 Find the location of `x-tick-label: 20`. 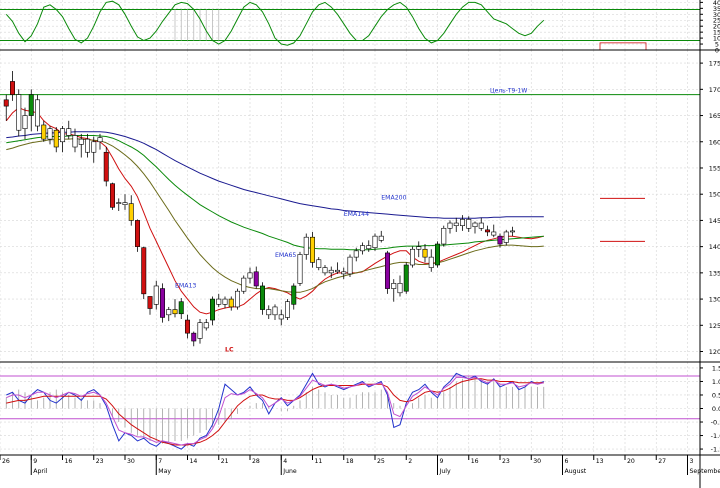

x-tick-label: 20 is located at coordinates (631, 461).